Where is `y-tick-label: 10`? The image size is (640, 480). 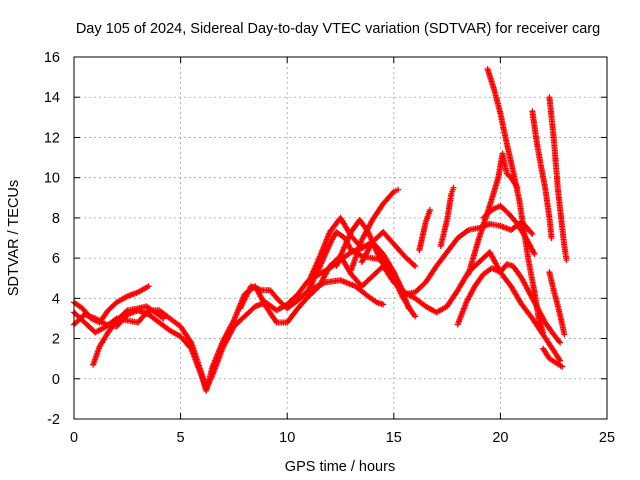 y-tick-label: 10 is located at coordinates (52, 179).